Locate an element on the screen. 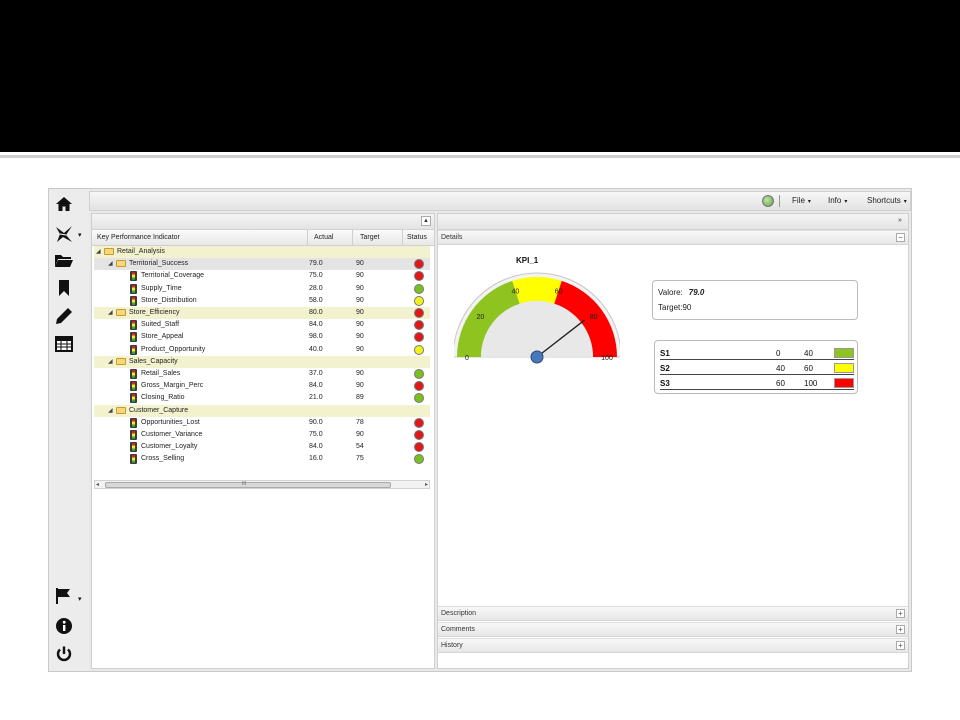 The image size is (960, 720). calendar-icon is located at coordinates (64, 344).